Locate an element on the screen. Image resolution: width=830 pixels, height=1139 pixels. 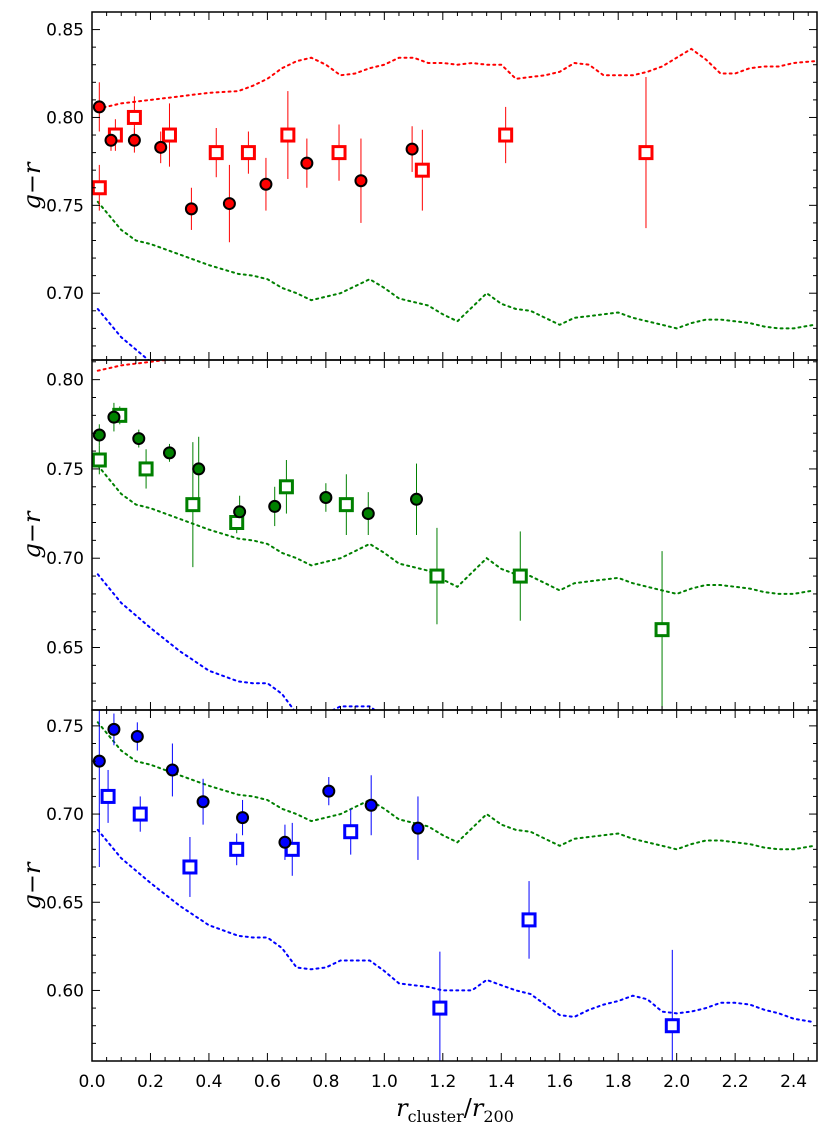
y-axis-label-middle: g−r is located at coordinates (32, 534).